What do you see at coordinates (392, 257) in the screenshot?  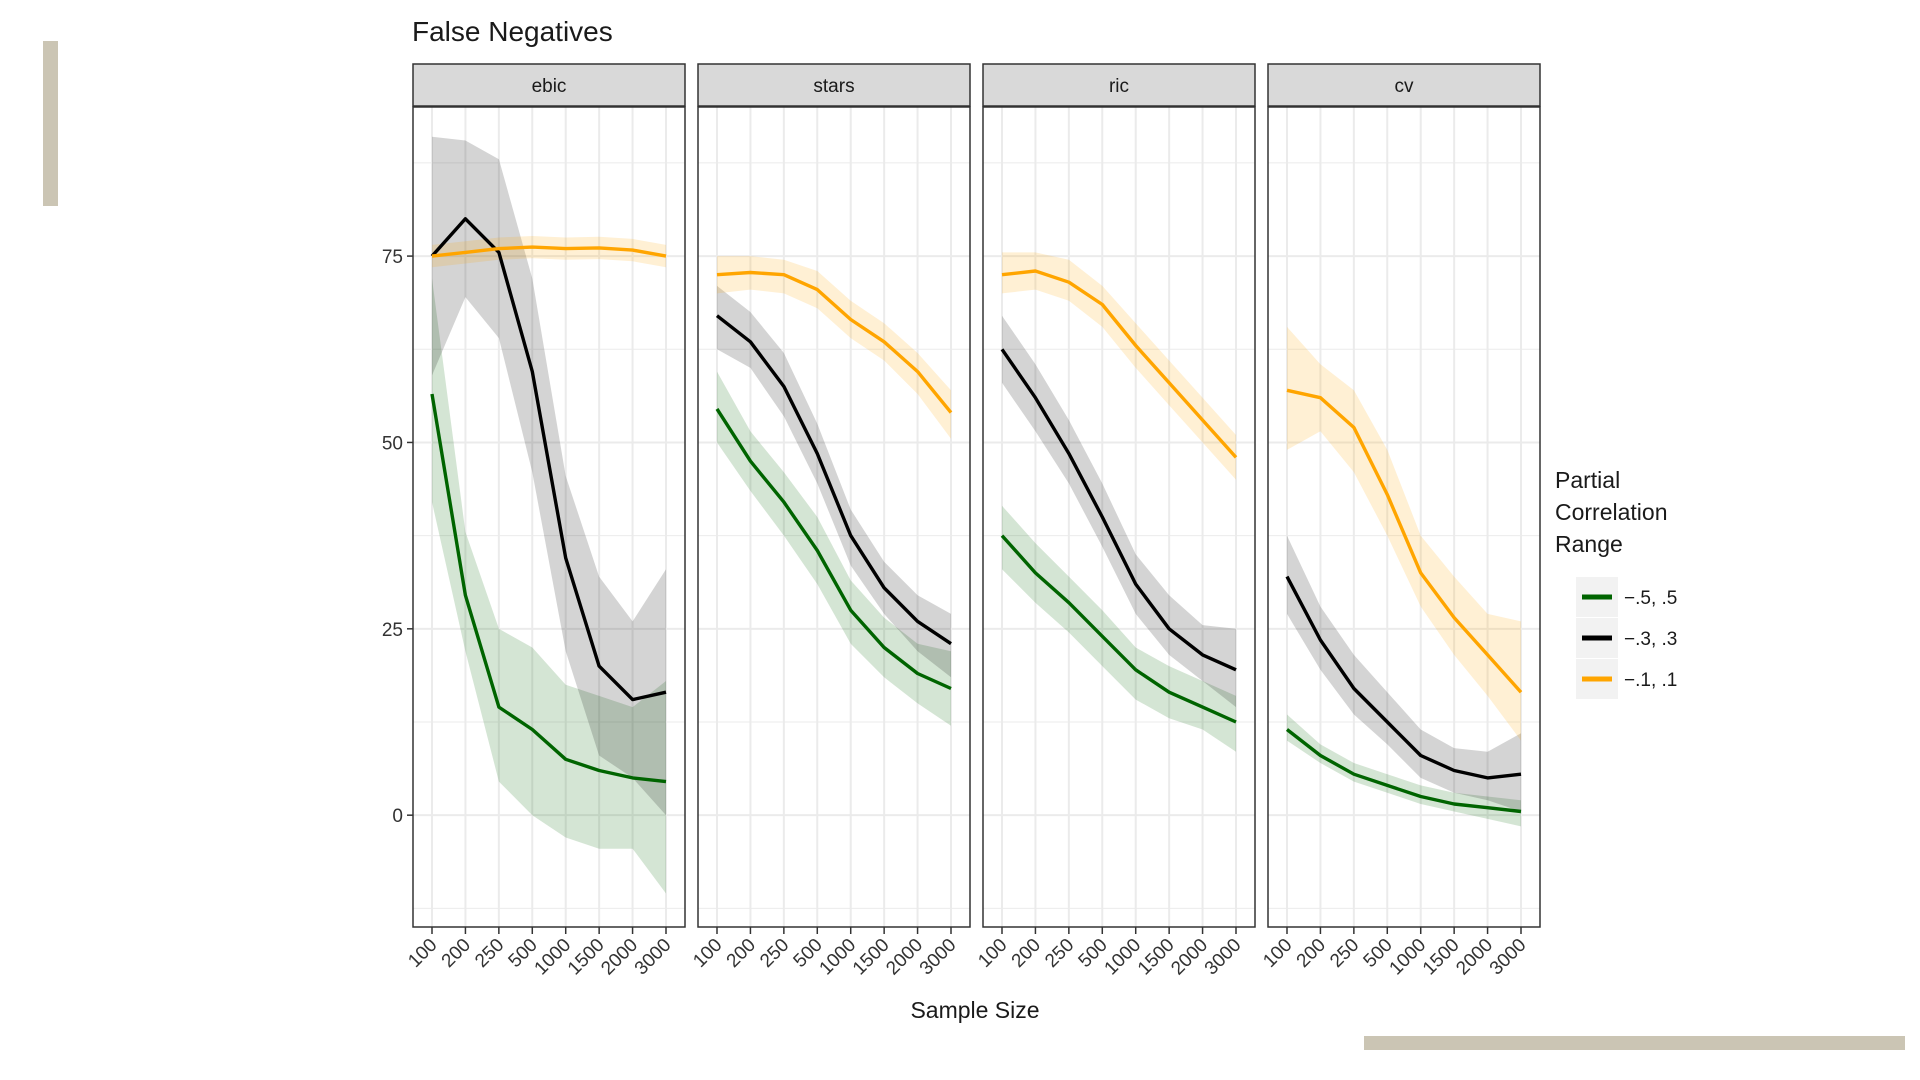 I see `y-tick-label: 75` at bounding box center [392, 257].